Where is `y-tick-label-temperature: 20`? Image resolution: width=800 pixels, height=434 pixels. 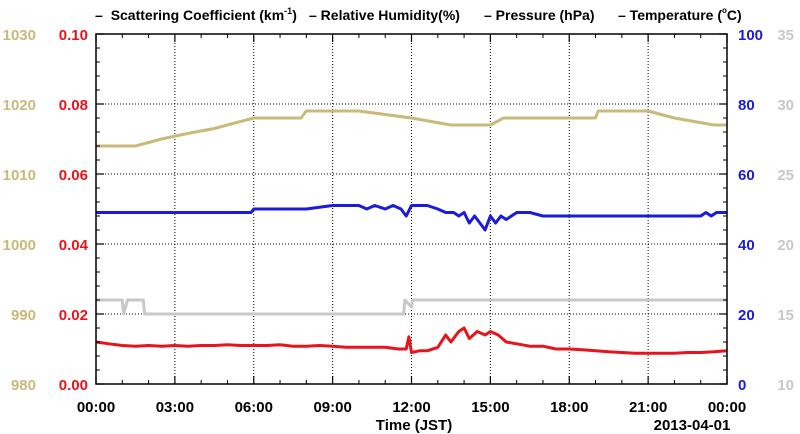 y-tick-label-temperature: 20 is located at coordinates (785, 245).